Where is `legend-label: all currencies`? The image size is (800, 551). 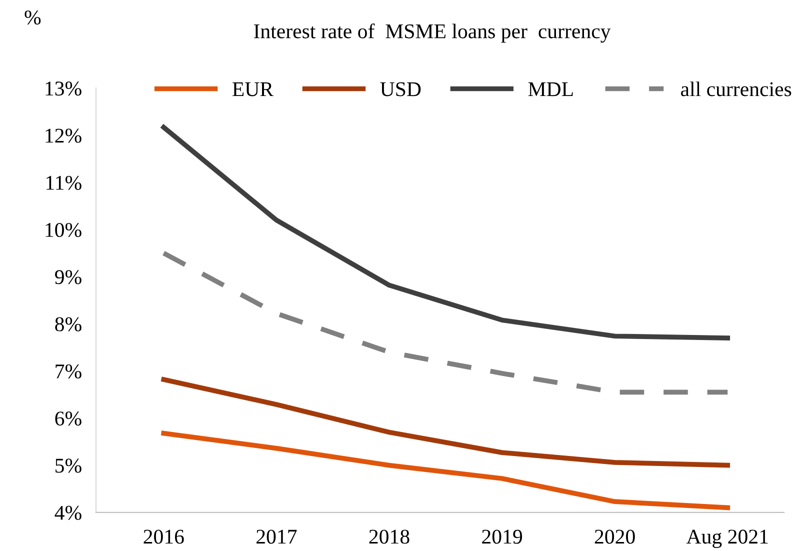 legend-label: all currencies is located at coordinates (736, 89).